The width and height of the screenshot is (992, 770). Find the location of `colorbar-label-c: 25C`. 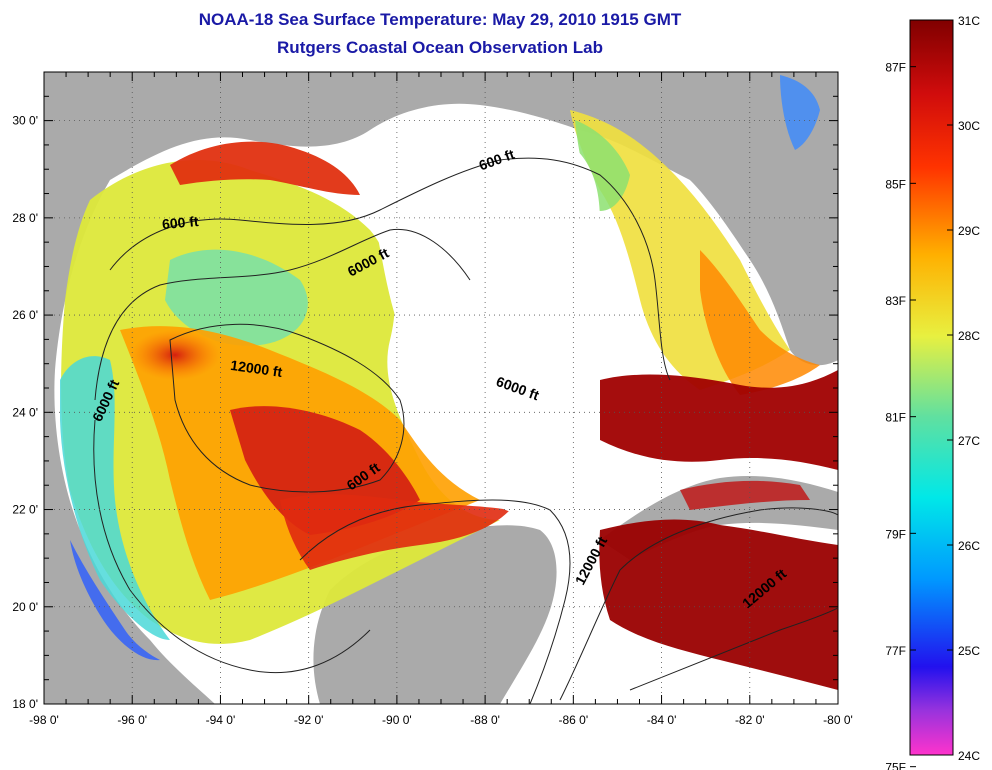

colorbar-label-c: 25C is located at coordinates (969, 651).